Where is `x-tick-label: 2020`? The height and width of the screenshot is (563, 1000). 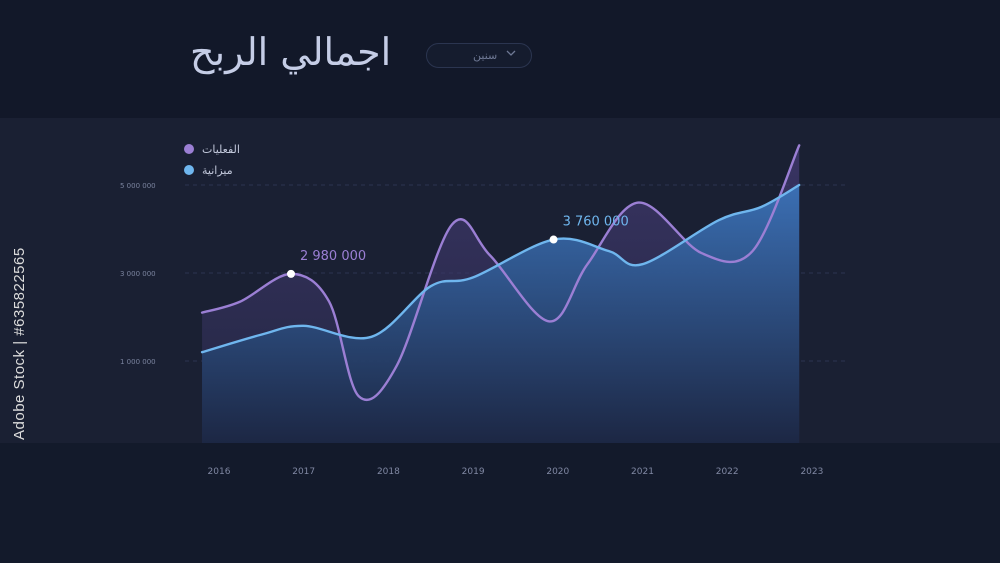 x-tick-label: 2020 is located at coordinates (557, 472).